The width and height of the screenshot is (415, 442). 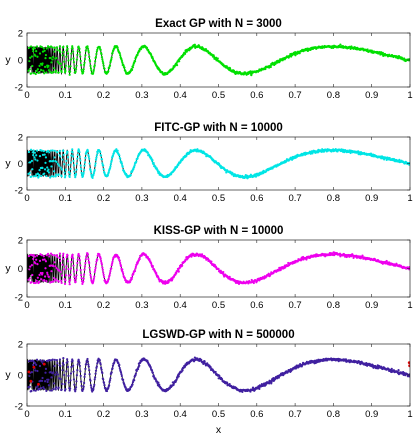 What do you see at coordinates (219, 430) in the screenshot?
I see `x-axis-label: x` at bounding box center [219, 430].